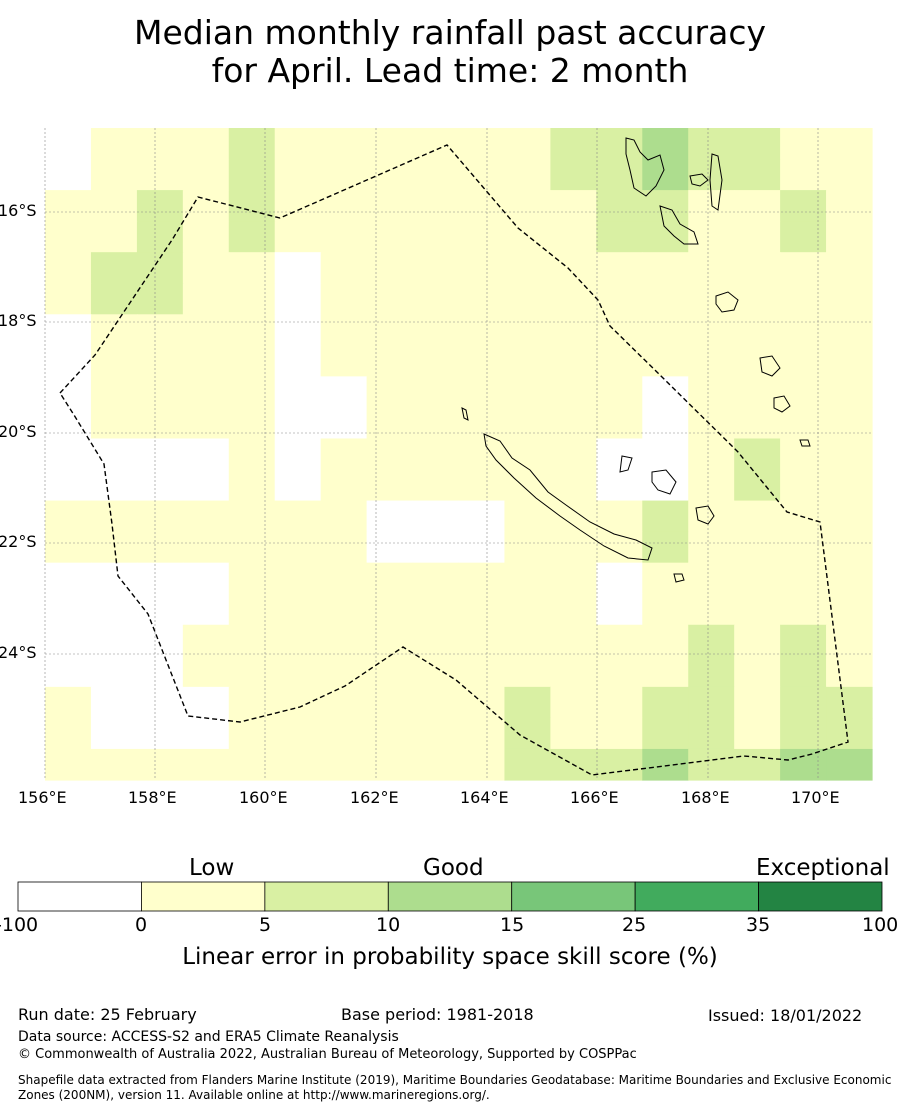 Image resolution: width=900 pixels, height=1110 pixels. I want to click on colorbar-segment, so click(450, 896).